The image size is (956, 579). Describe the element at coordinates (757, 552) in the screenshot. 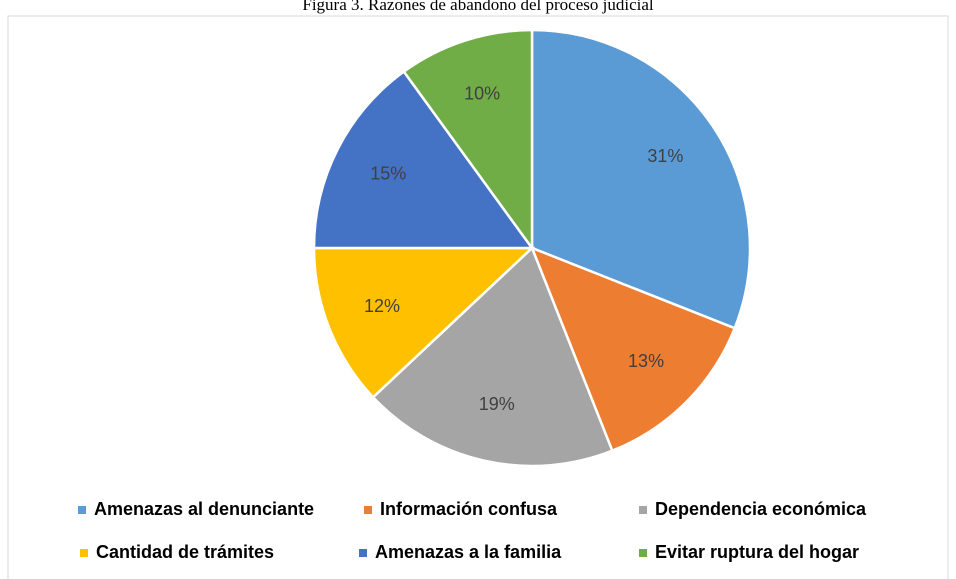

I see `legend-label: Evitar ruptura del hogar` at that location.